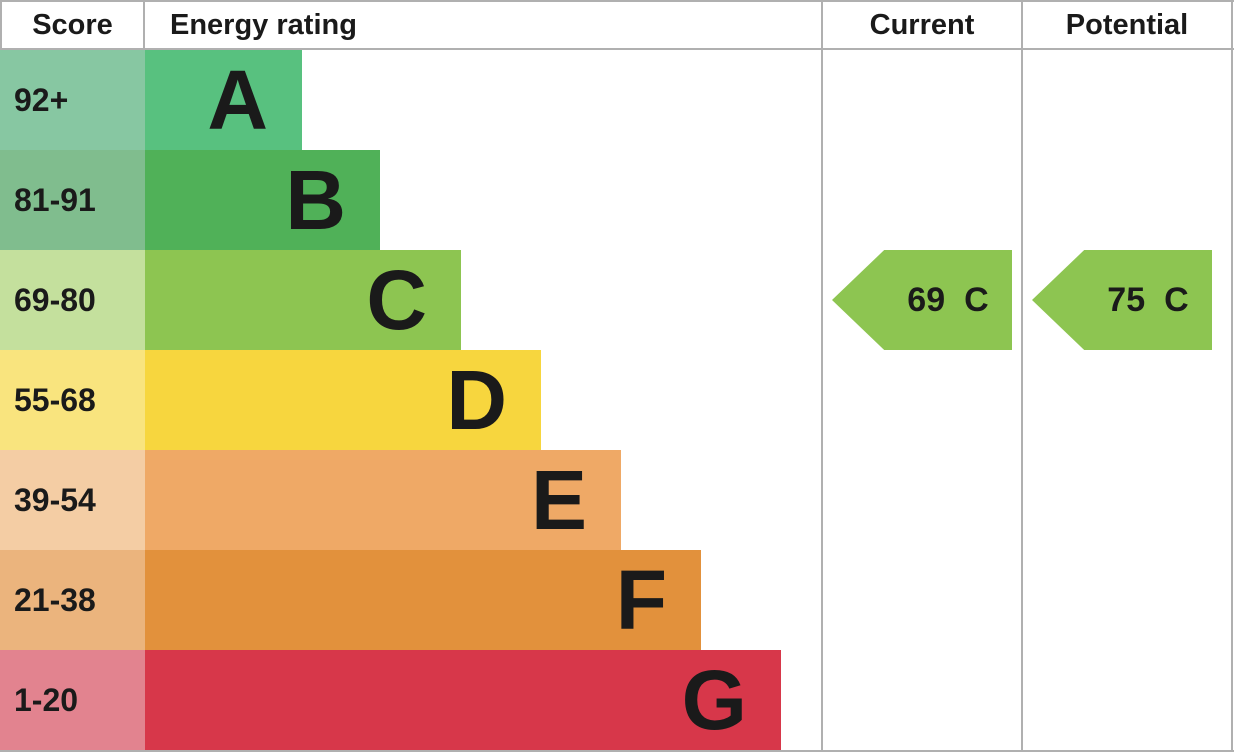 The height and width of the screenshot is (756, 1234). Describe the element at coordinates (926, 299) in the screenshot. I see `current-rating-value: 69` at that location.